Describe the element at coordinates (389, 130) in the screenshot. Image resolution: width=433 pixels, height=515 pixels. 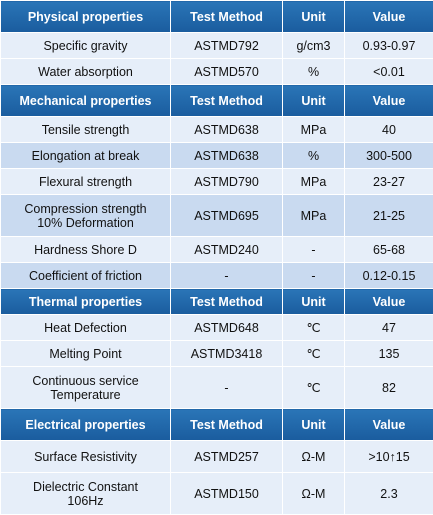
I see `value-cell: 40` at that location.